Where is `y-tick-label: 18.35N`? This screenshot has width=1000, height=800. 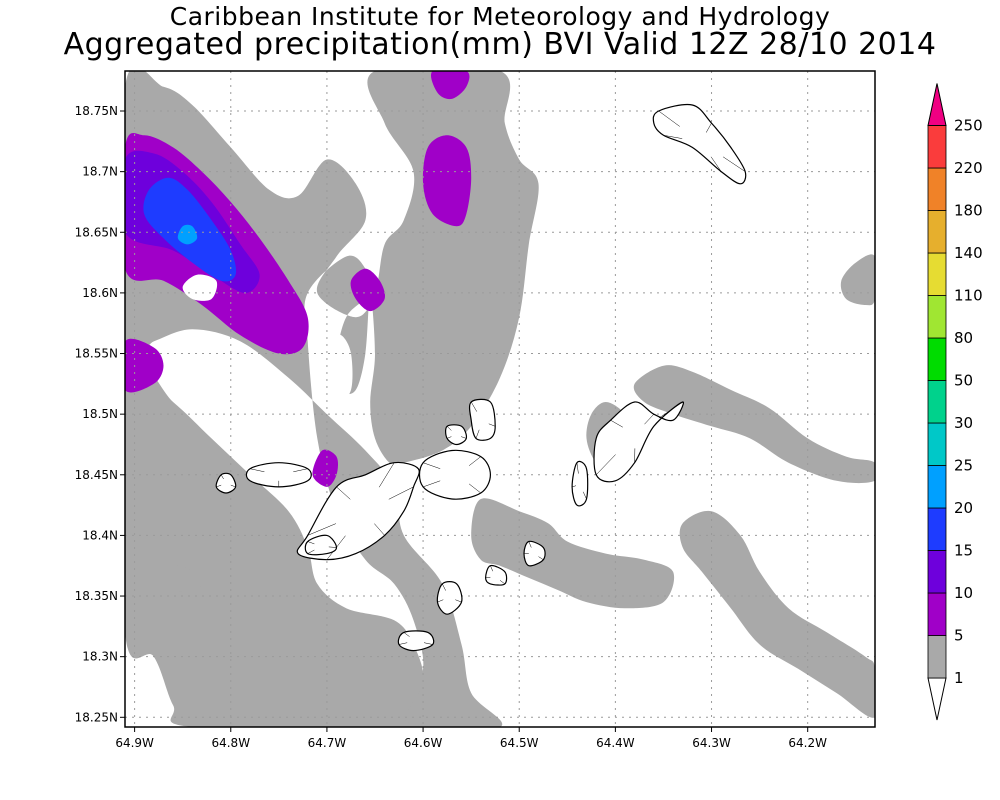
y-tick-label: 18.35N is located at coordinates (96, 596).